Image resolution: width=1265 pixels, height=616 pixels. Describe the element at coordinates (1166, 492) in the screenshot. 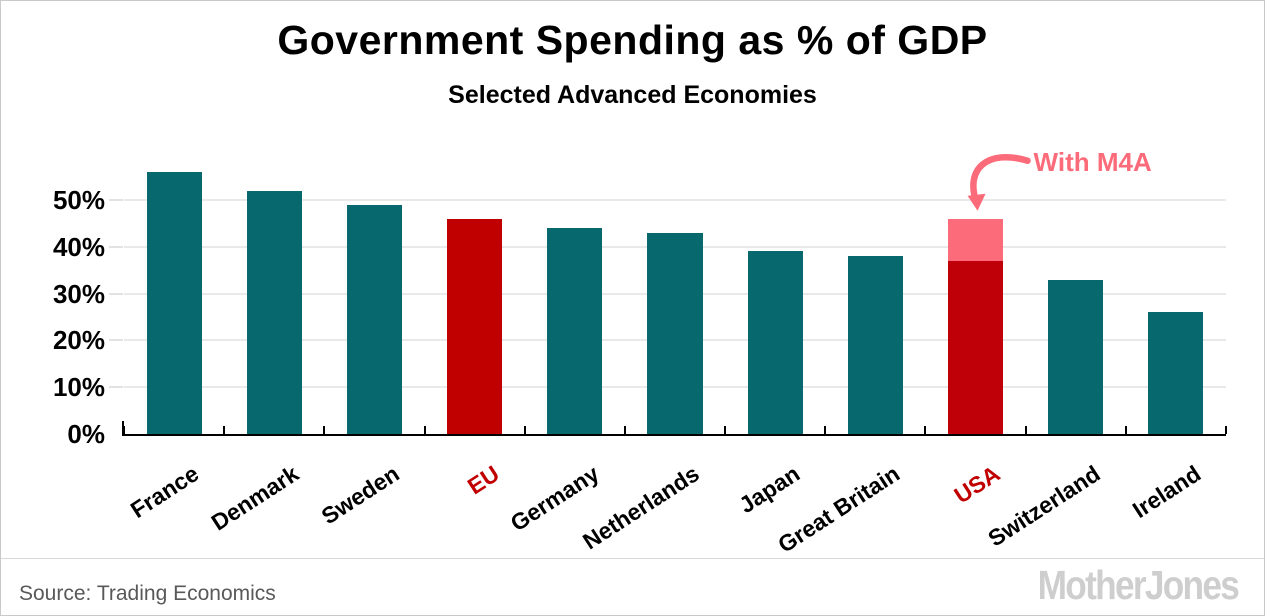

I see `x-label-ireland: Ireland` at that location.